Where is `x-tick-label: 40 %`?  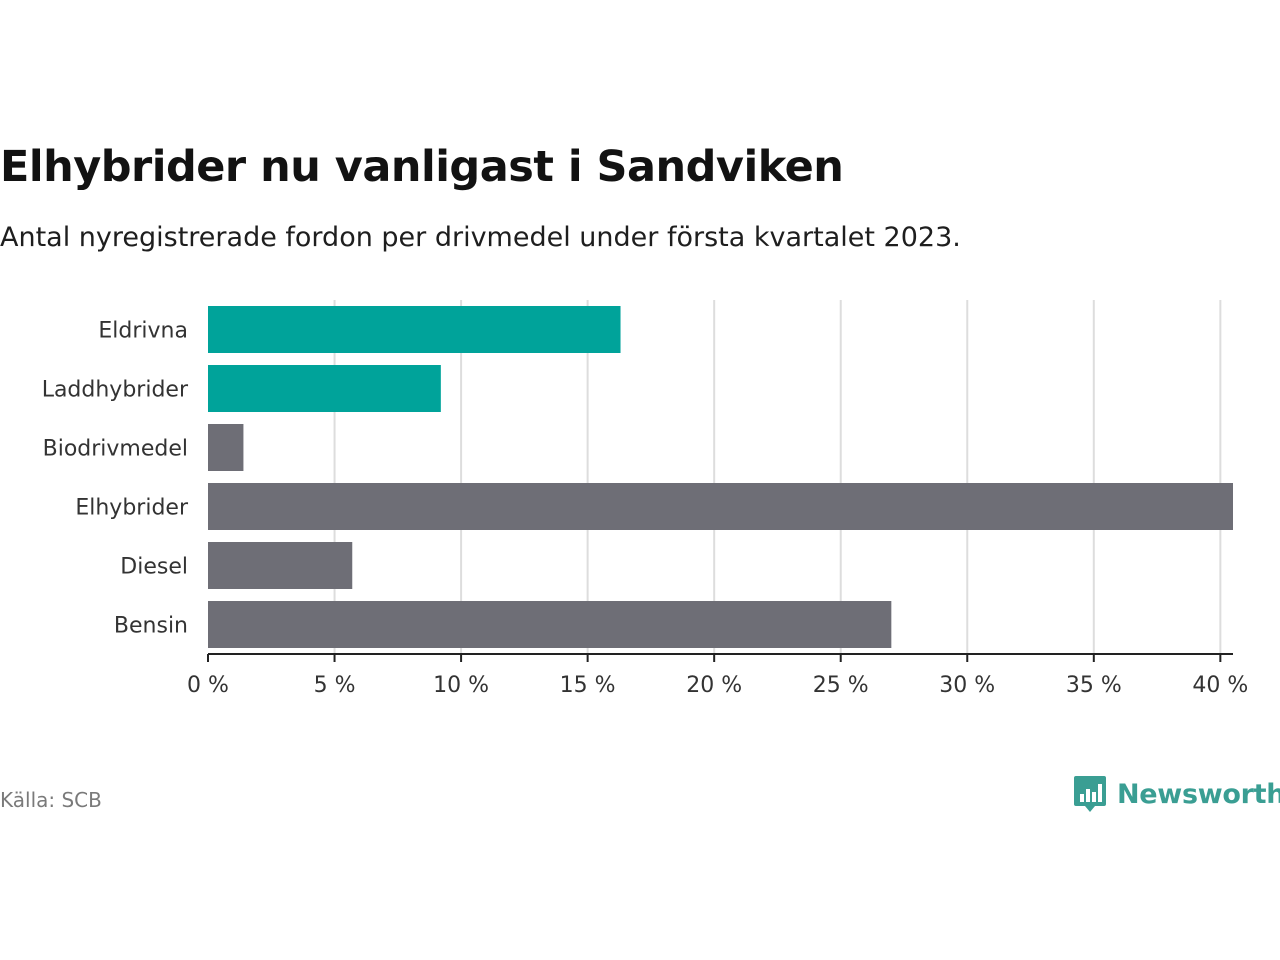
x-tick-label: 40 % is located at coordinates (1220, 685).